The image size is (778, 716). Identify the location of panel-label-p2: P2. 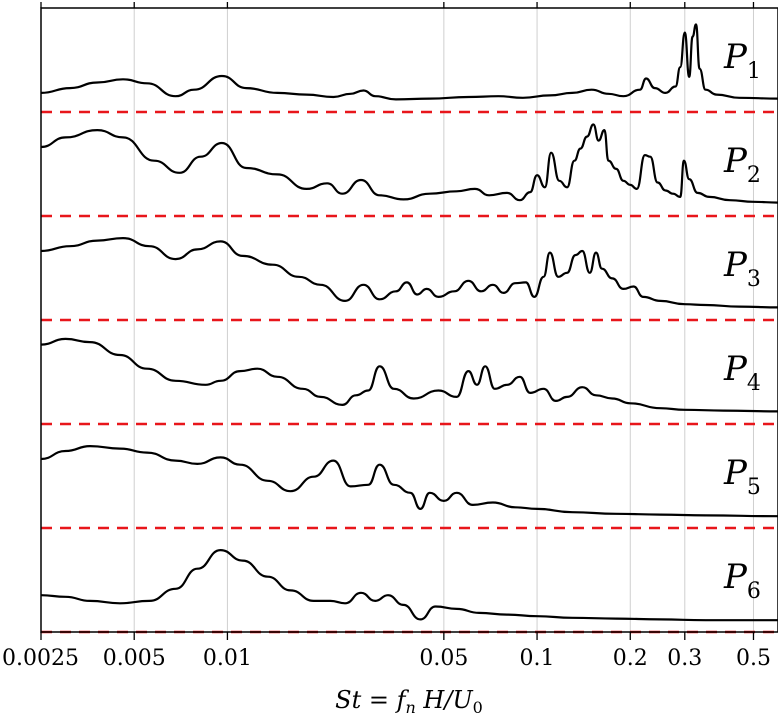
(742, 164).